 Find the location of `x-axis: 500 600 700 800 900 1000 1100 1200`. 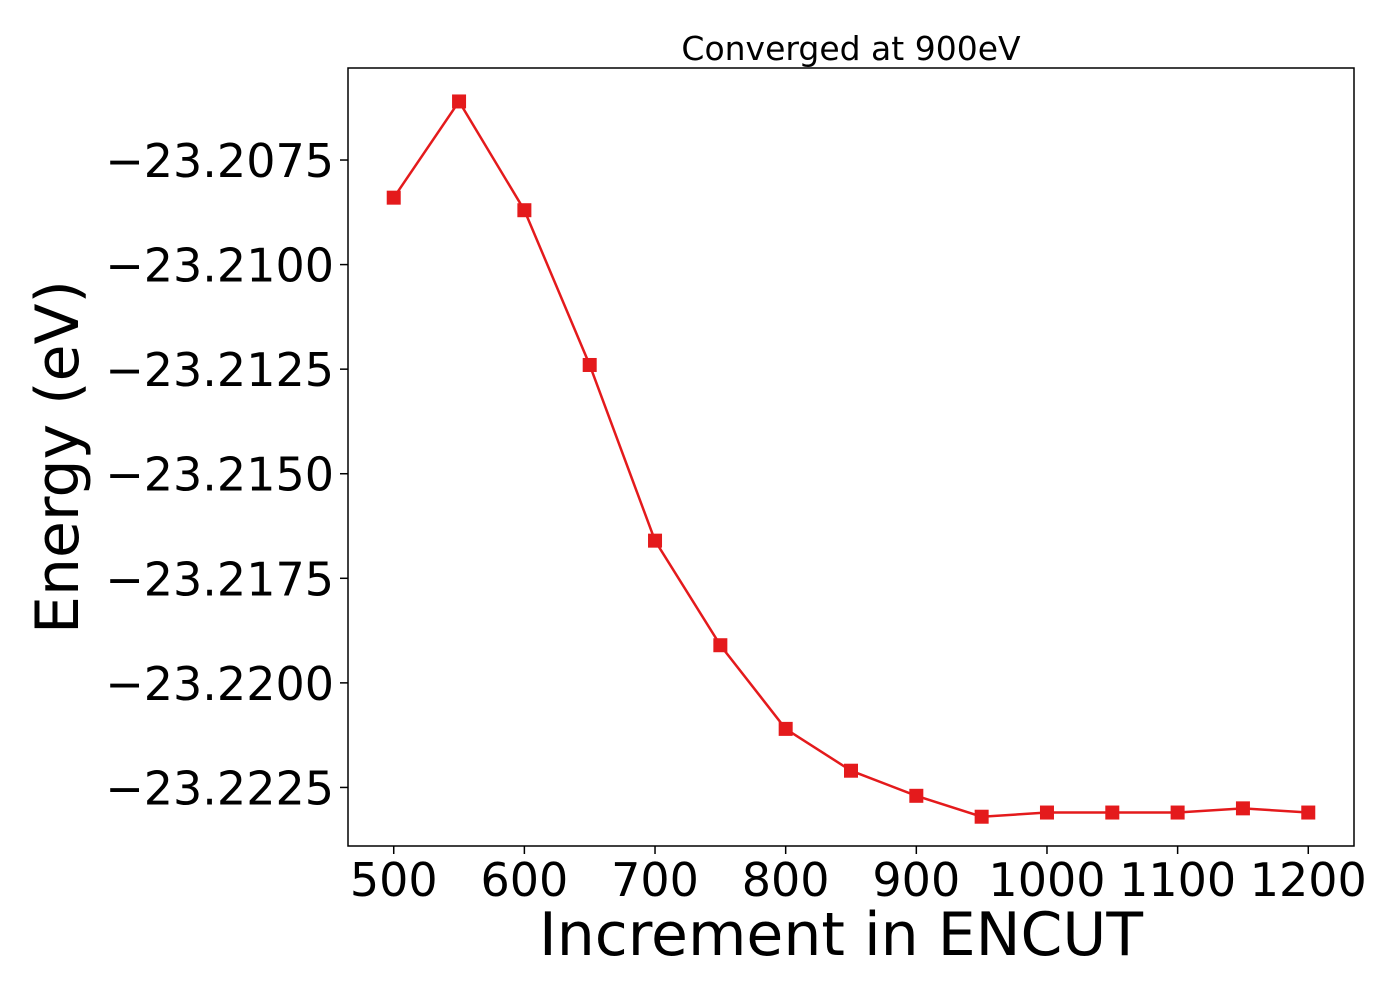

x-axis: 500 600 700 800 900 1000 1100 1200 is located at coordinates (858, 876).